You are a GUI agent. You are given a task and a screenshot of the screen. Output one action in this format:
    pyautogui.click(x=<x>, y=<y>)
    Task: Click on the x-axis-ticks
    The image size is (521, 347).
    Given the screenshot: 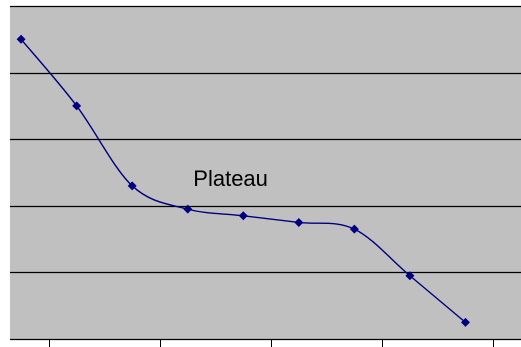 What is the action you would take?
    pyautogui.click(x=271, y=343)
    